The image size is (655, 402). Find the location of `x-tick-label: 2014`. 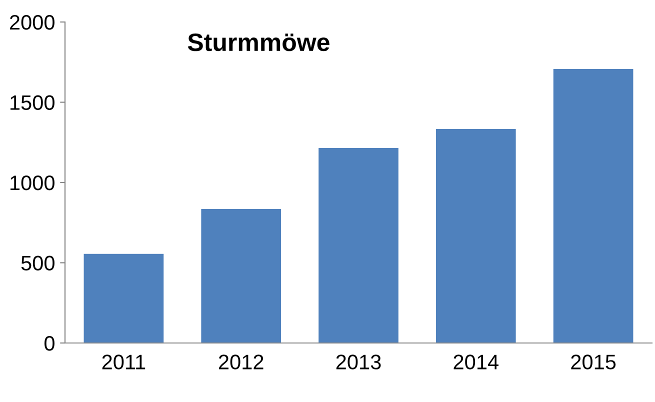

x-tick-label: 2014 is located at coordinates (476, 362).